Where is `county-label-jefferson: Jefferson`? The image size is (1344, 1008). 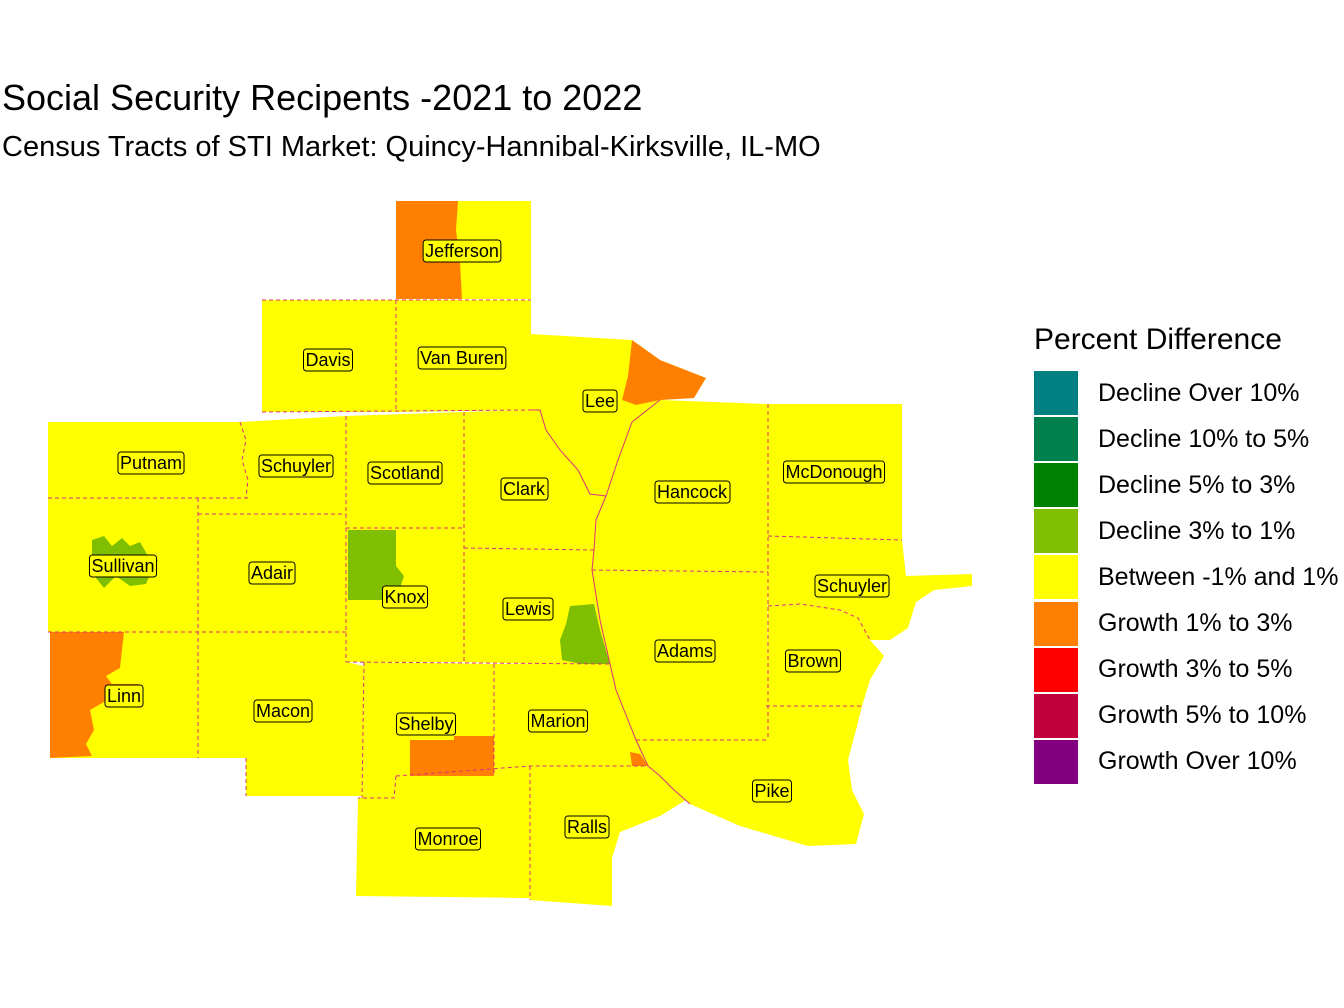
county-label-jefferson: Jefferson is located at coordinates (462, 251).